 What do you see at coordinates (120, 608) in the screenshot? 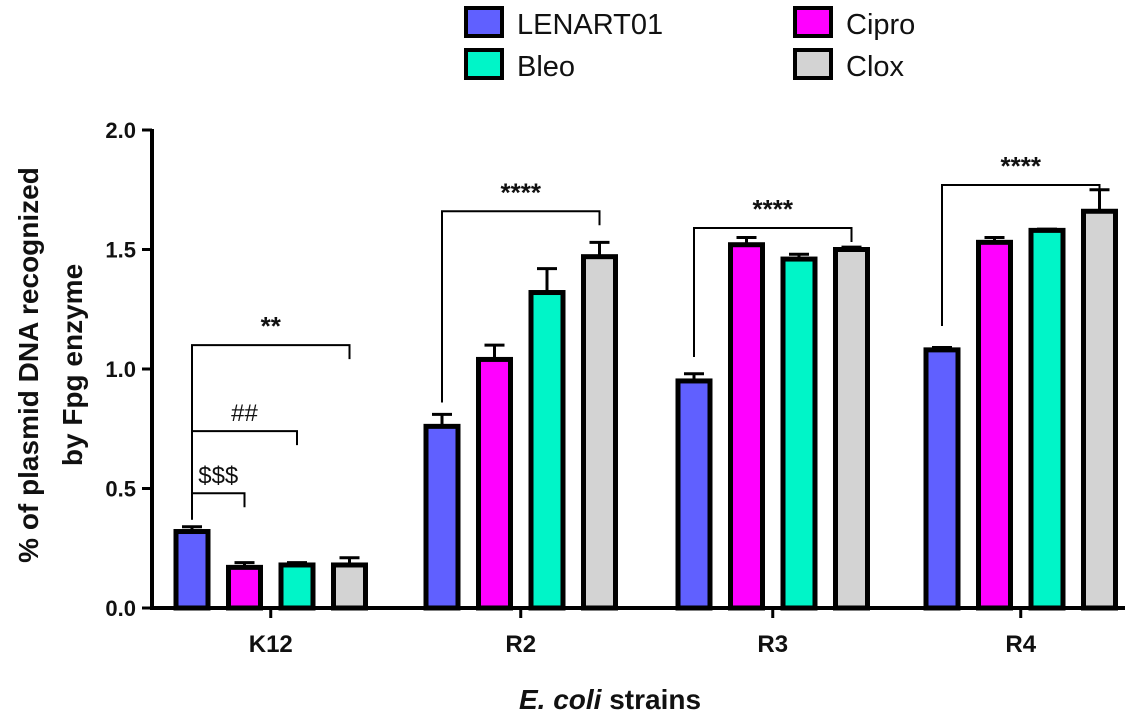
I see `y-tick-label: 0.0` at bounding box center [120, 608].